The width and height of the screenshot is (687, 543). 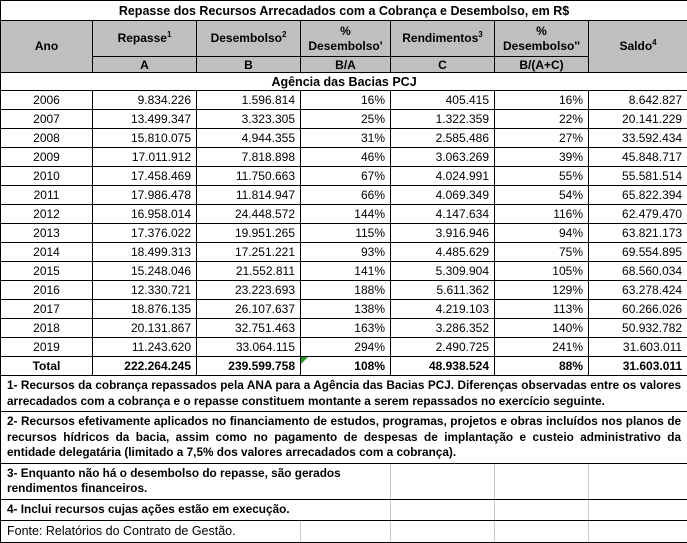 What do you see at coordinates (249, 138) in the screenshot?
I see `value-cell: 4.944.355` at bounding box center [249, 138].